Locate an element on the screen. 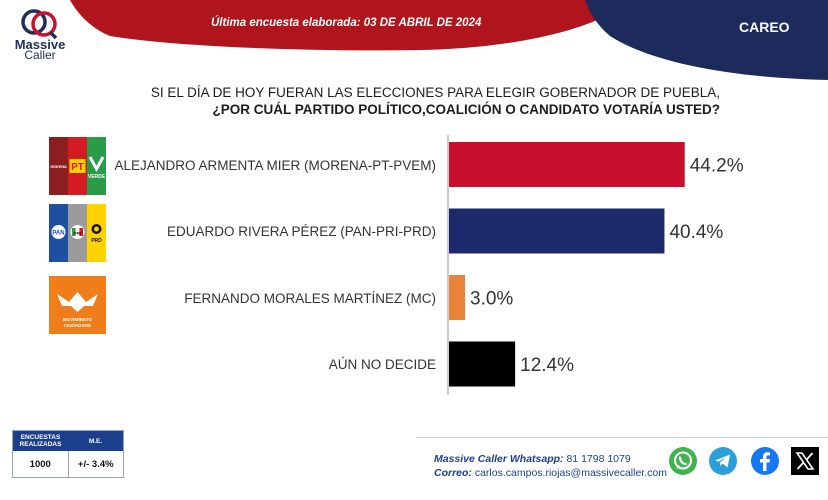  mc-line-2: CIUDADANO is located at coordinates (78, 325).